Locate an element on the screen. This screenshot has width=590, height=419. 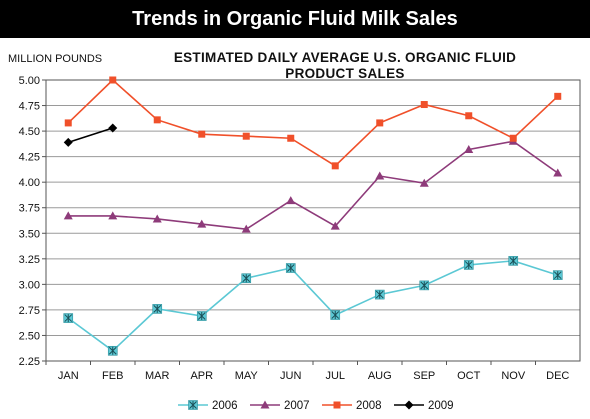
legend: 2006 2007 2008 2009 is located at coordinates (316, 406).